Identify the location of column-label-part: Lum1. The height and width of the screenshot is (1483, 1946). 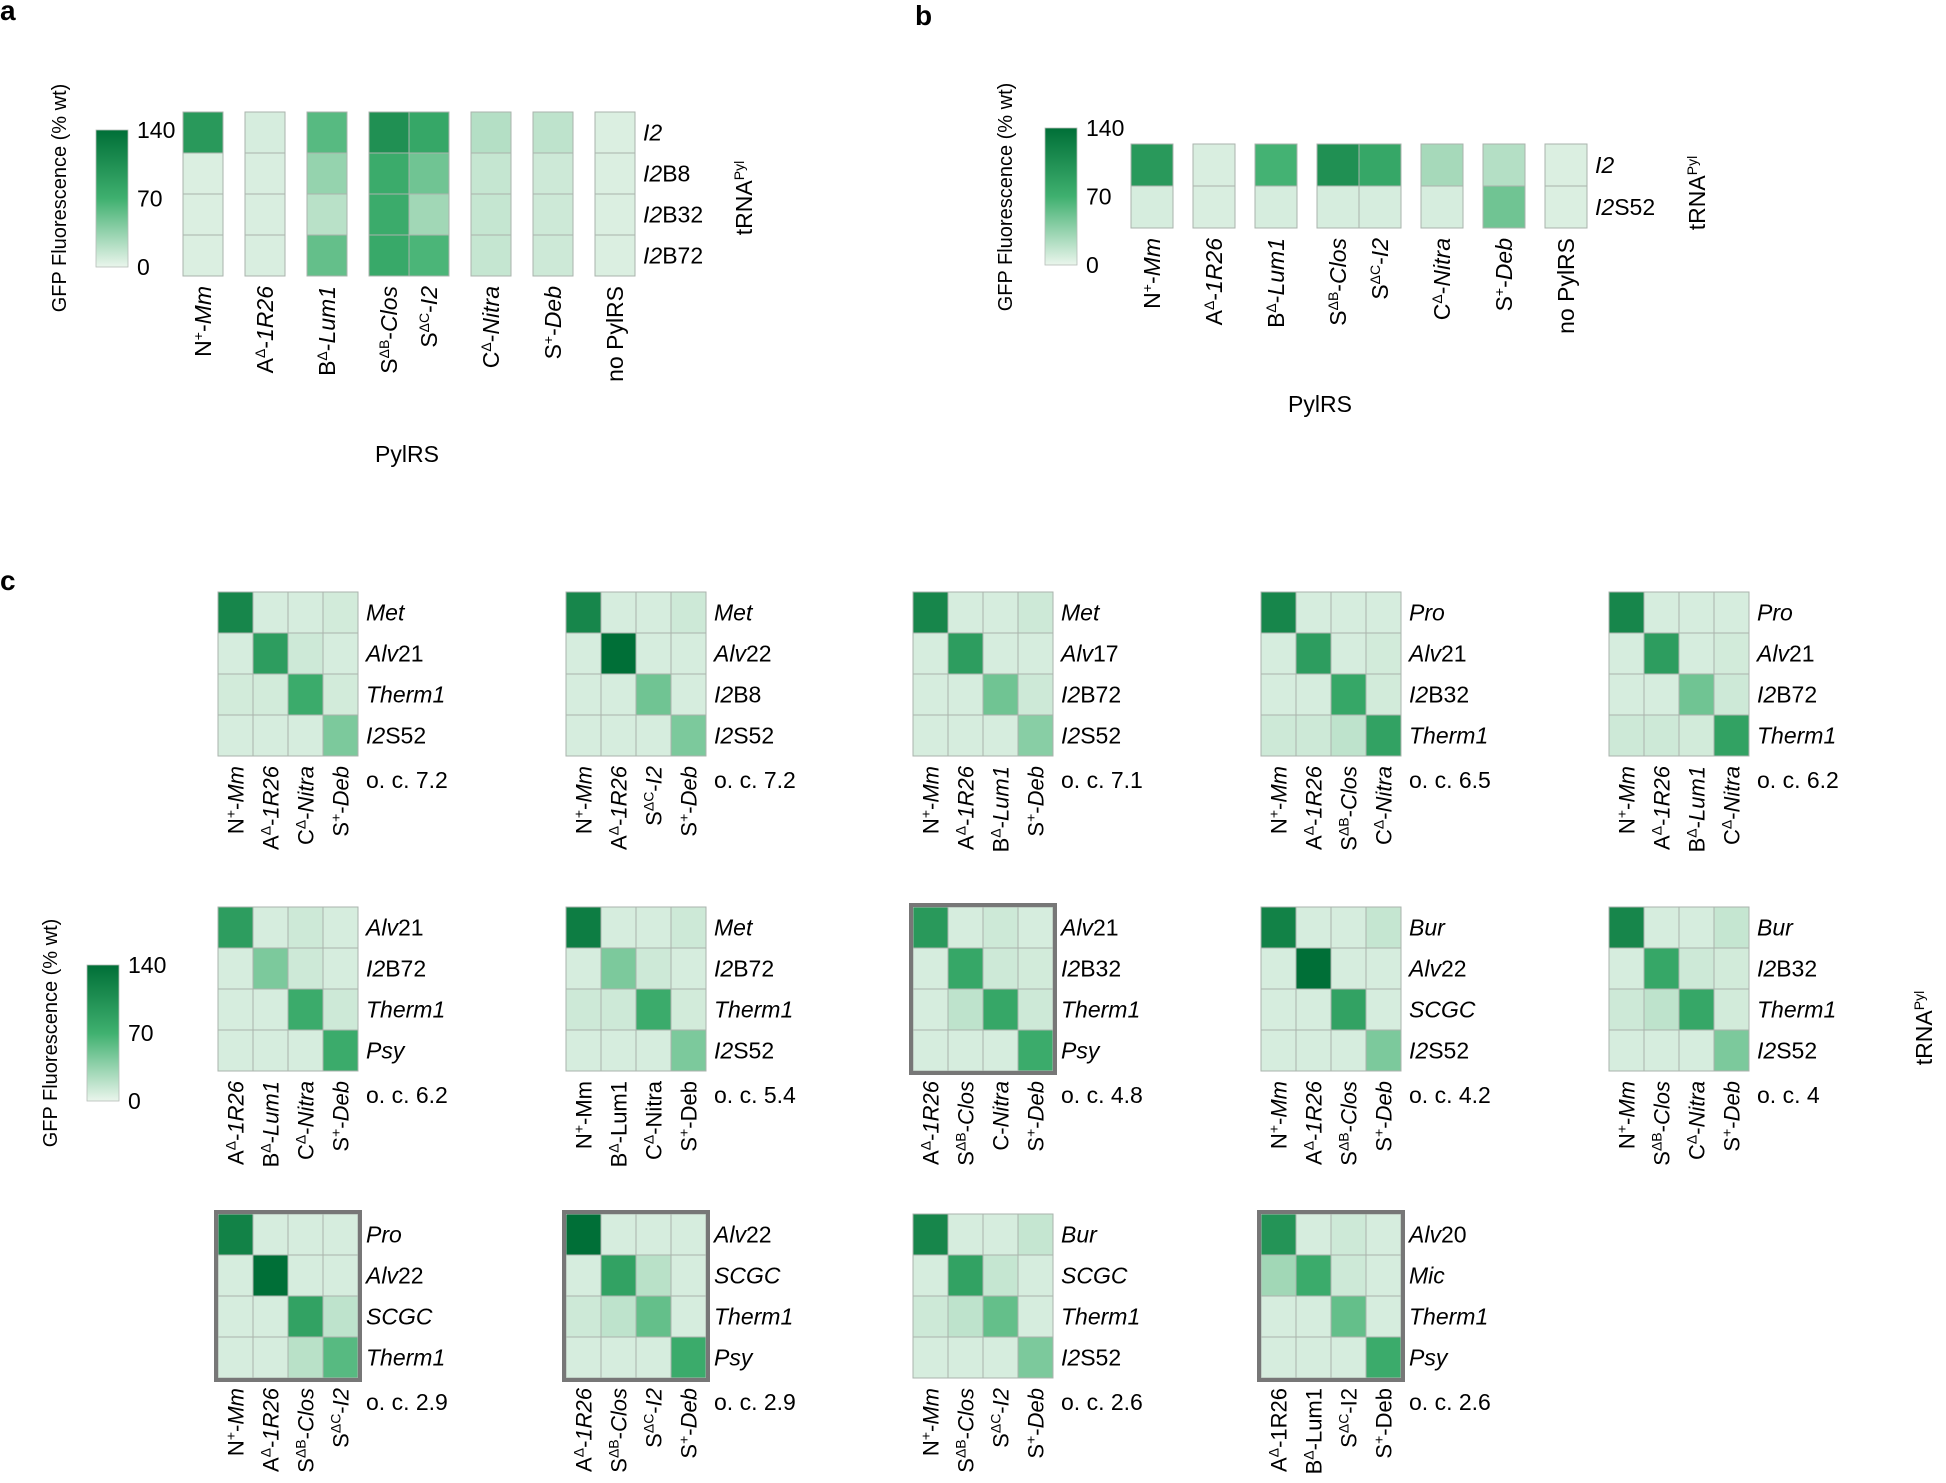
(1276, 267).